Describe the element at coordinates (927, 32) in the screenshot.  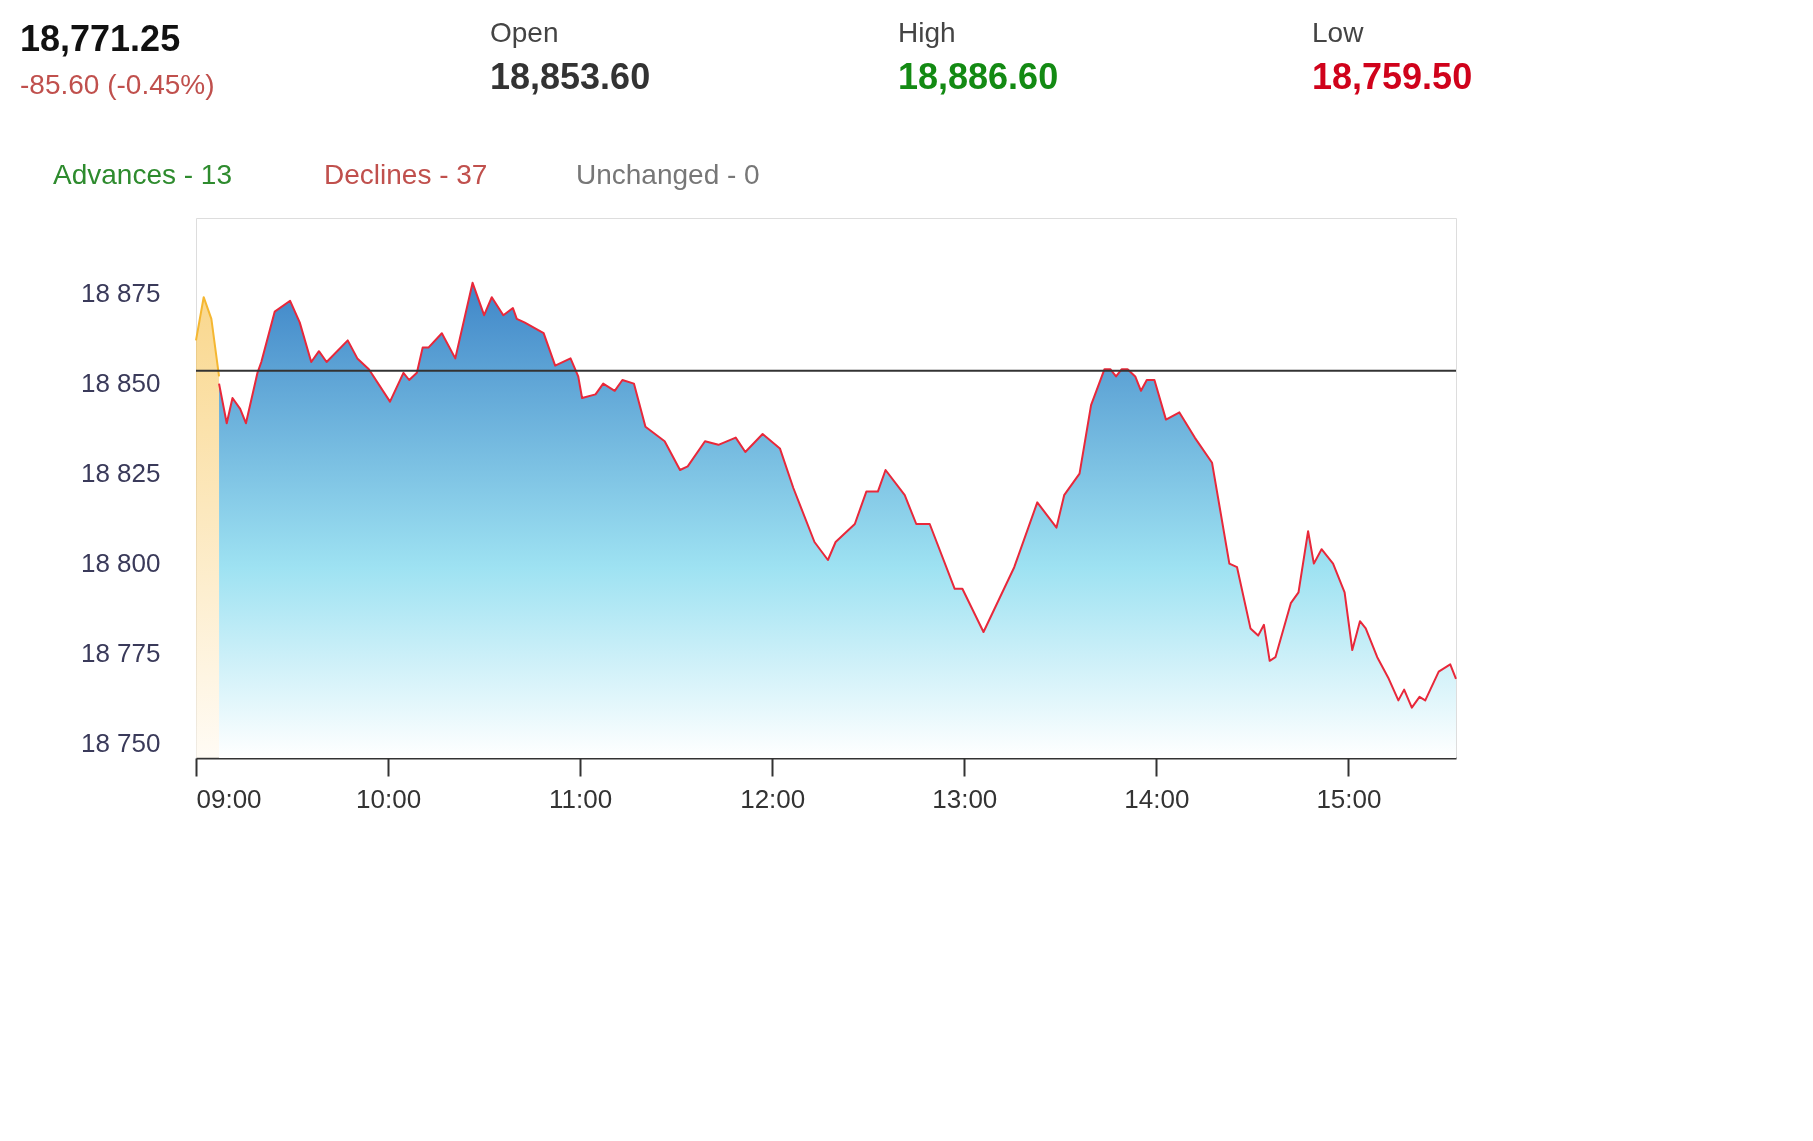
I see `text: High` at that location.